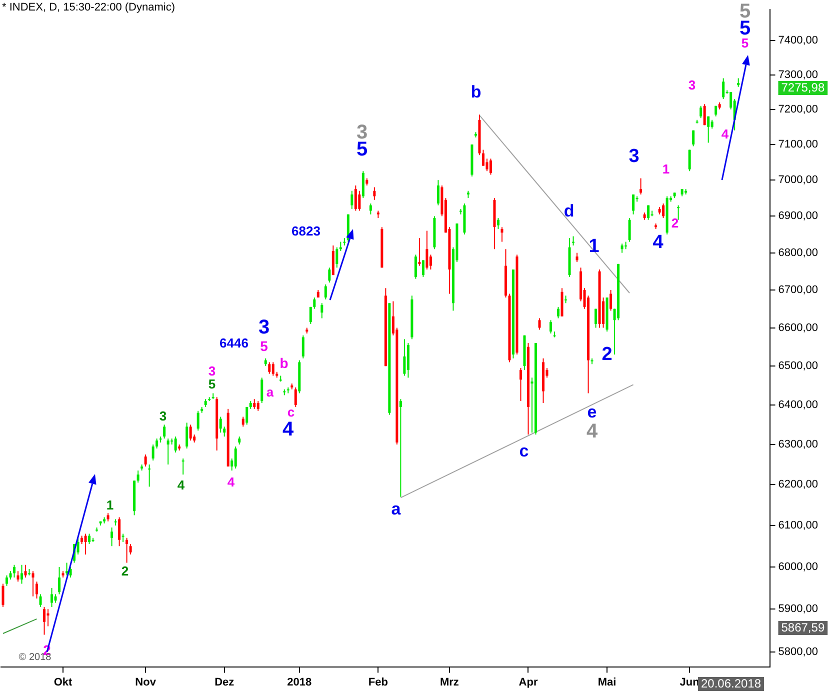 The height and width of the screenshot is (694, 835). I want to click on annotation: 6823, so click(306, 231).